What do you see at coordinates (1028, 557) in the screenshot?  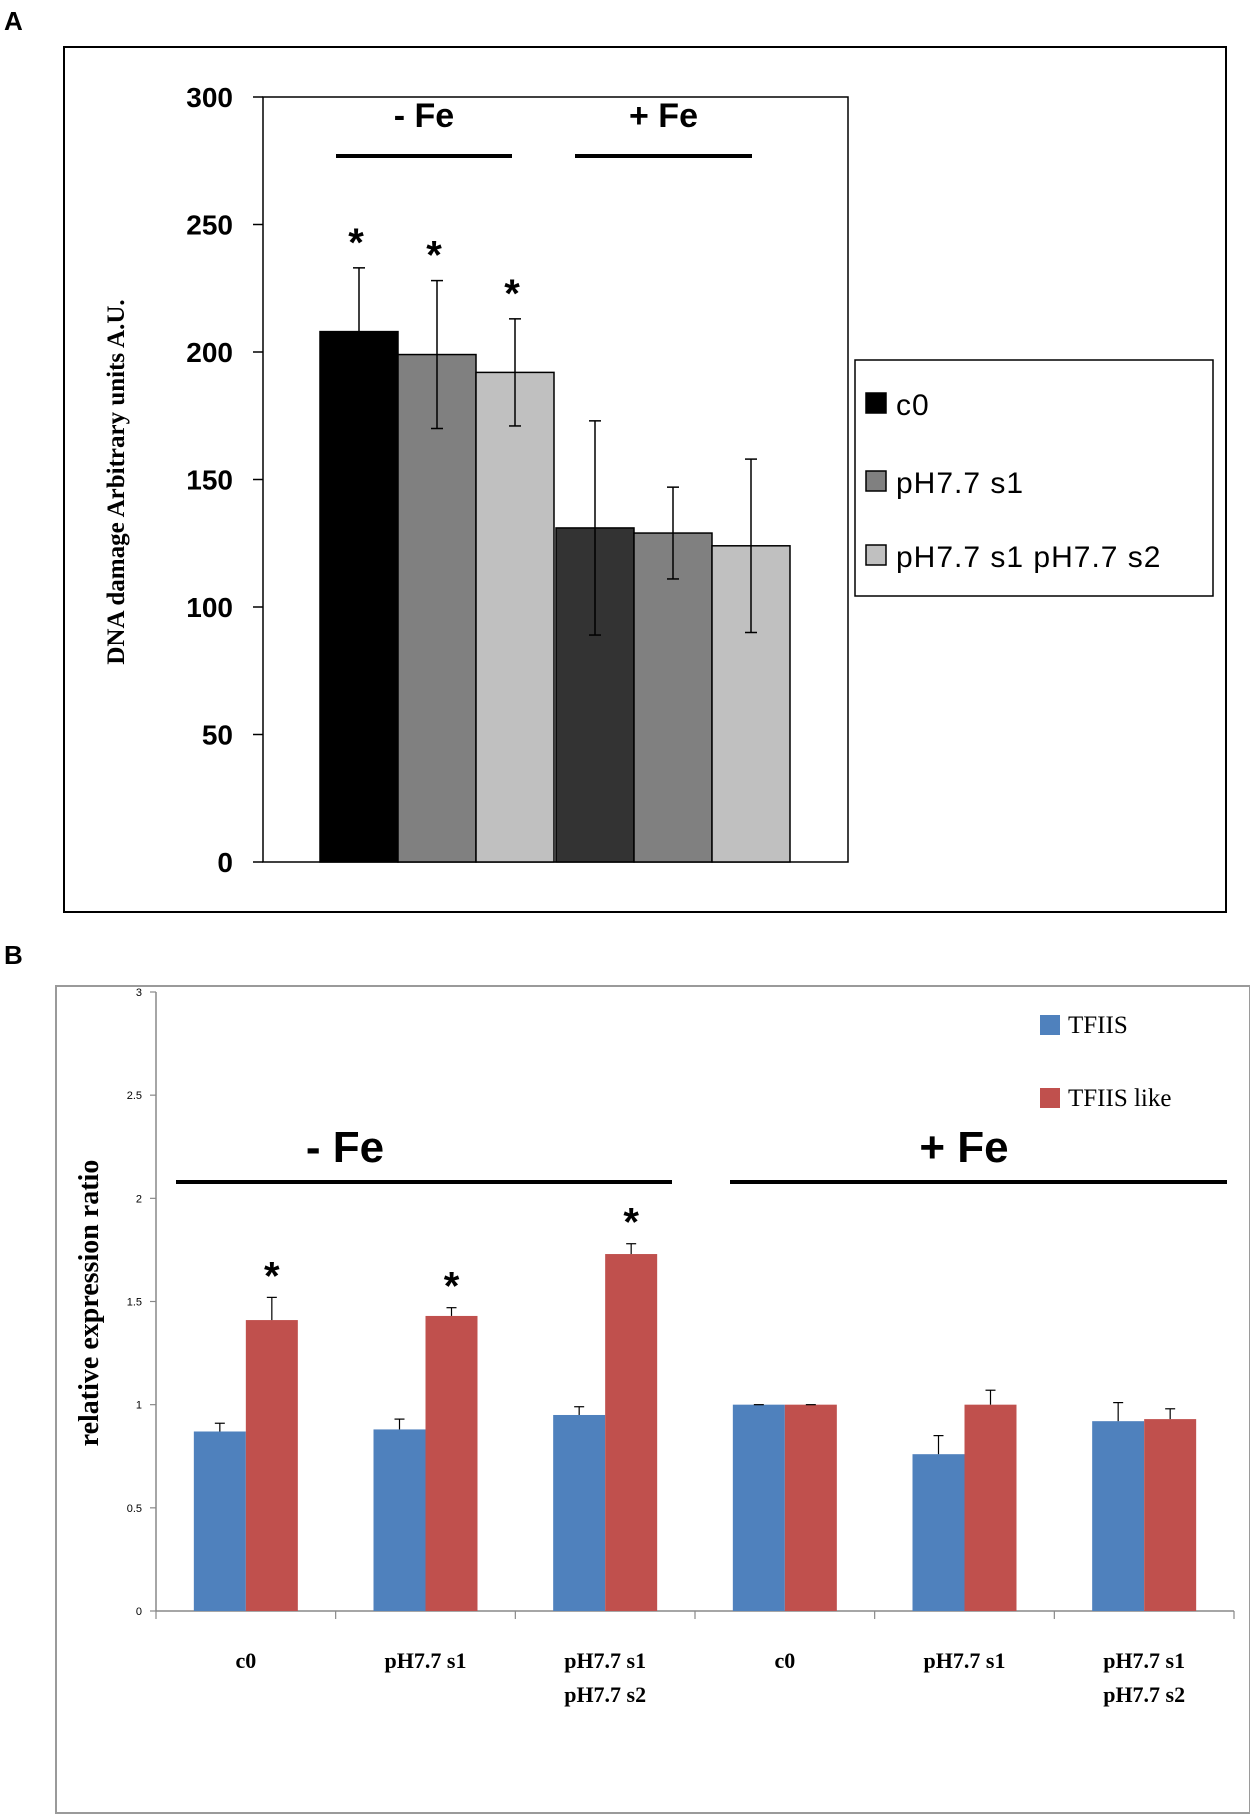 I see `a-legend-label: pH7.7 s1 pH7.7 s2` at bounding box center [1028, 557].